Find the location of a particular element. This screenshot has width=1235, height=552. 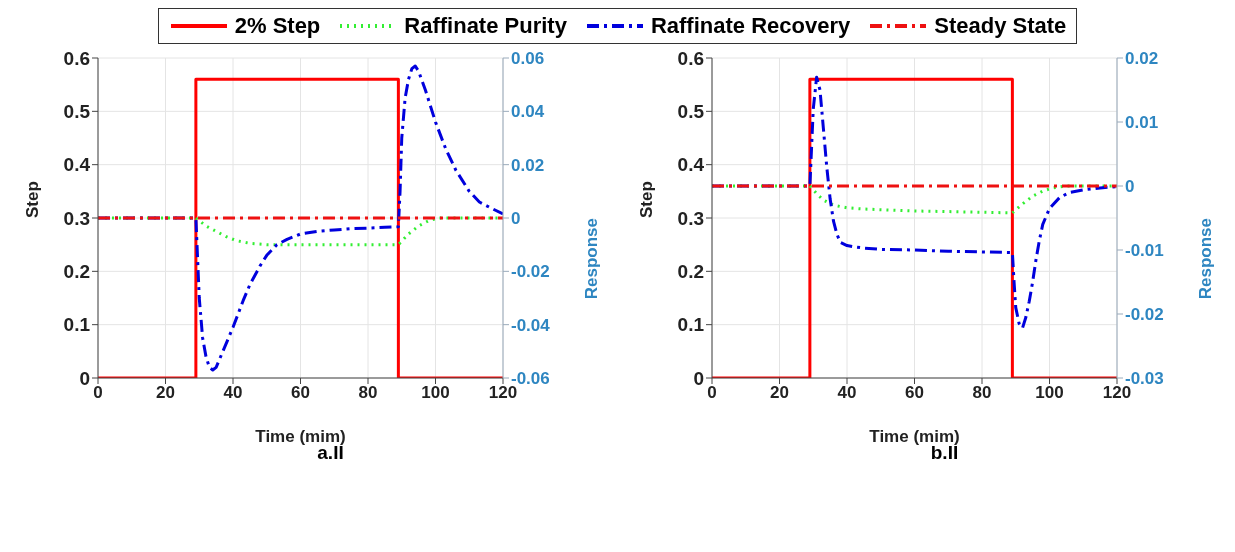

y2-tick-label: -0.01 is located at coordinates (1144, 251).